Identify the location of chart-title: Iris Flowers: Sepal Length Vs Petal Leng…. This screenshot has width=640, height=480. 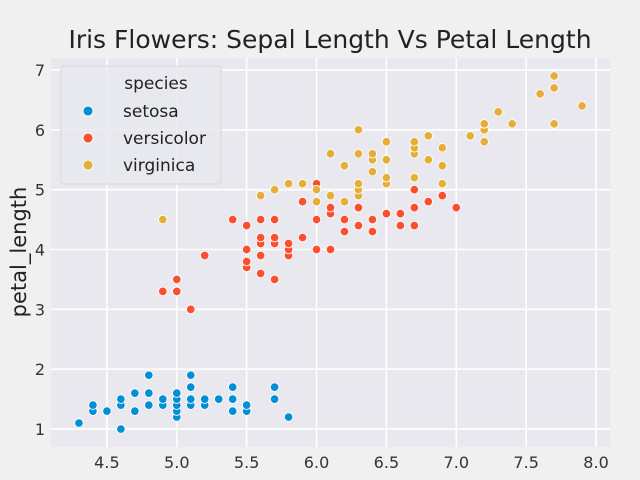
(329, 39).